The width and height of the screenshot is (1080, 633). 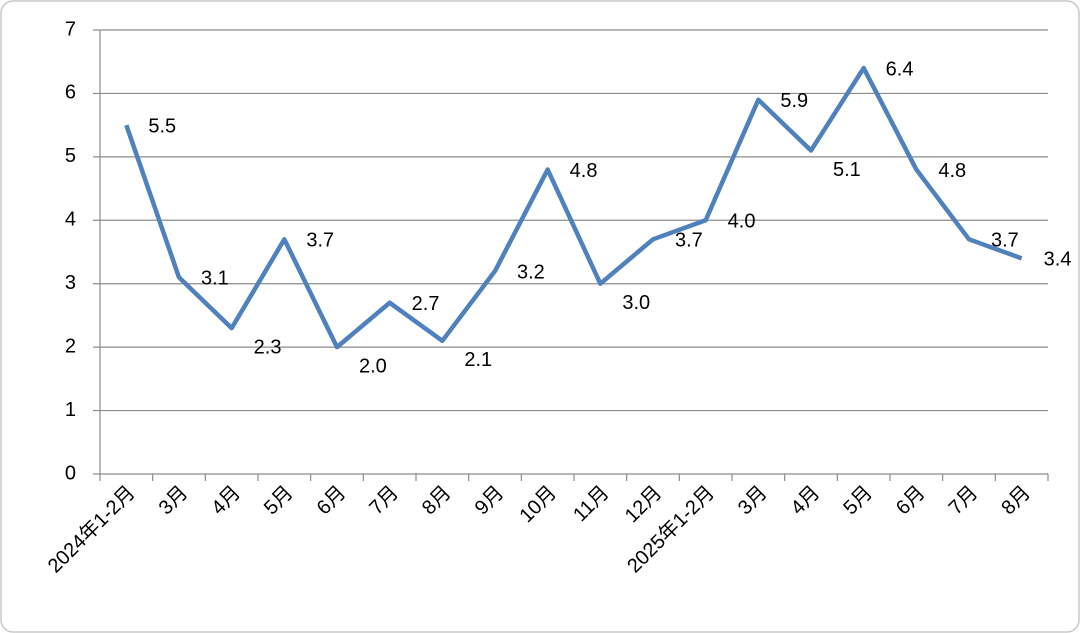 I want to click on data-label: 5.1, so click(x=847, y=170).